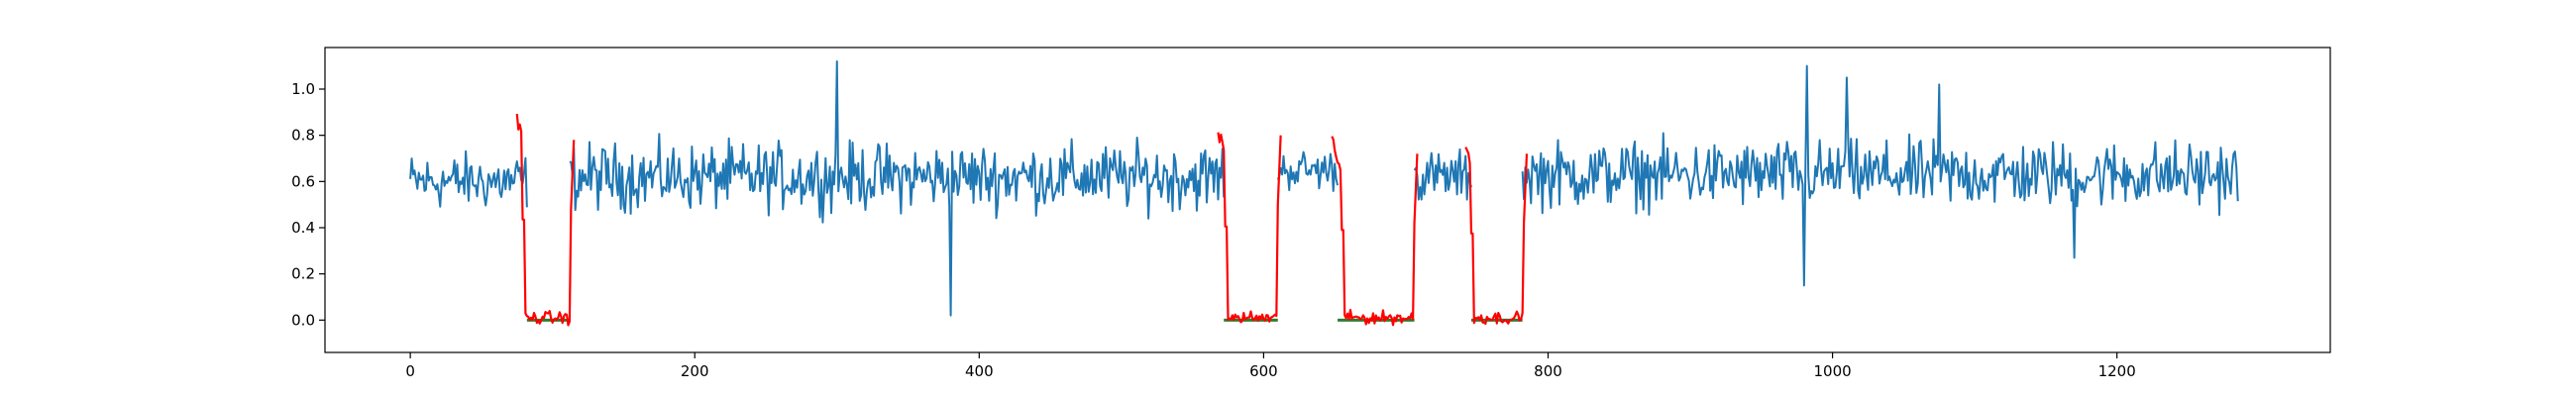 This screenshot has height=396, width=2576. I want to click on x-tick-label: 1200, so click(2117, 371).